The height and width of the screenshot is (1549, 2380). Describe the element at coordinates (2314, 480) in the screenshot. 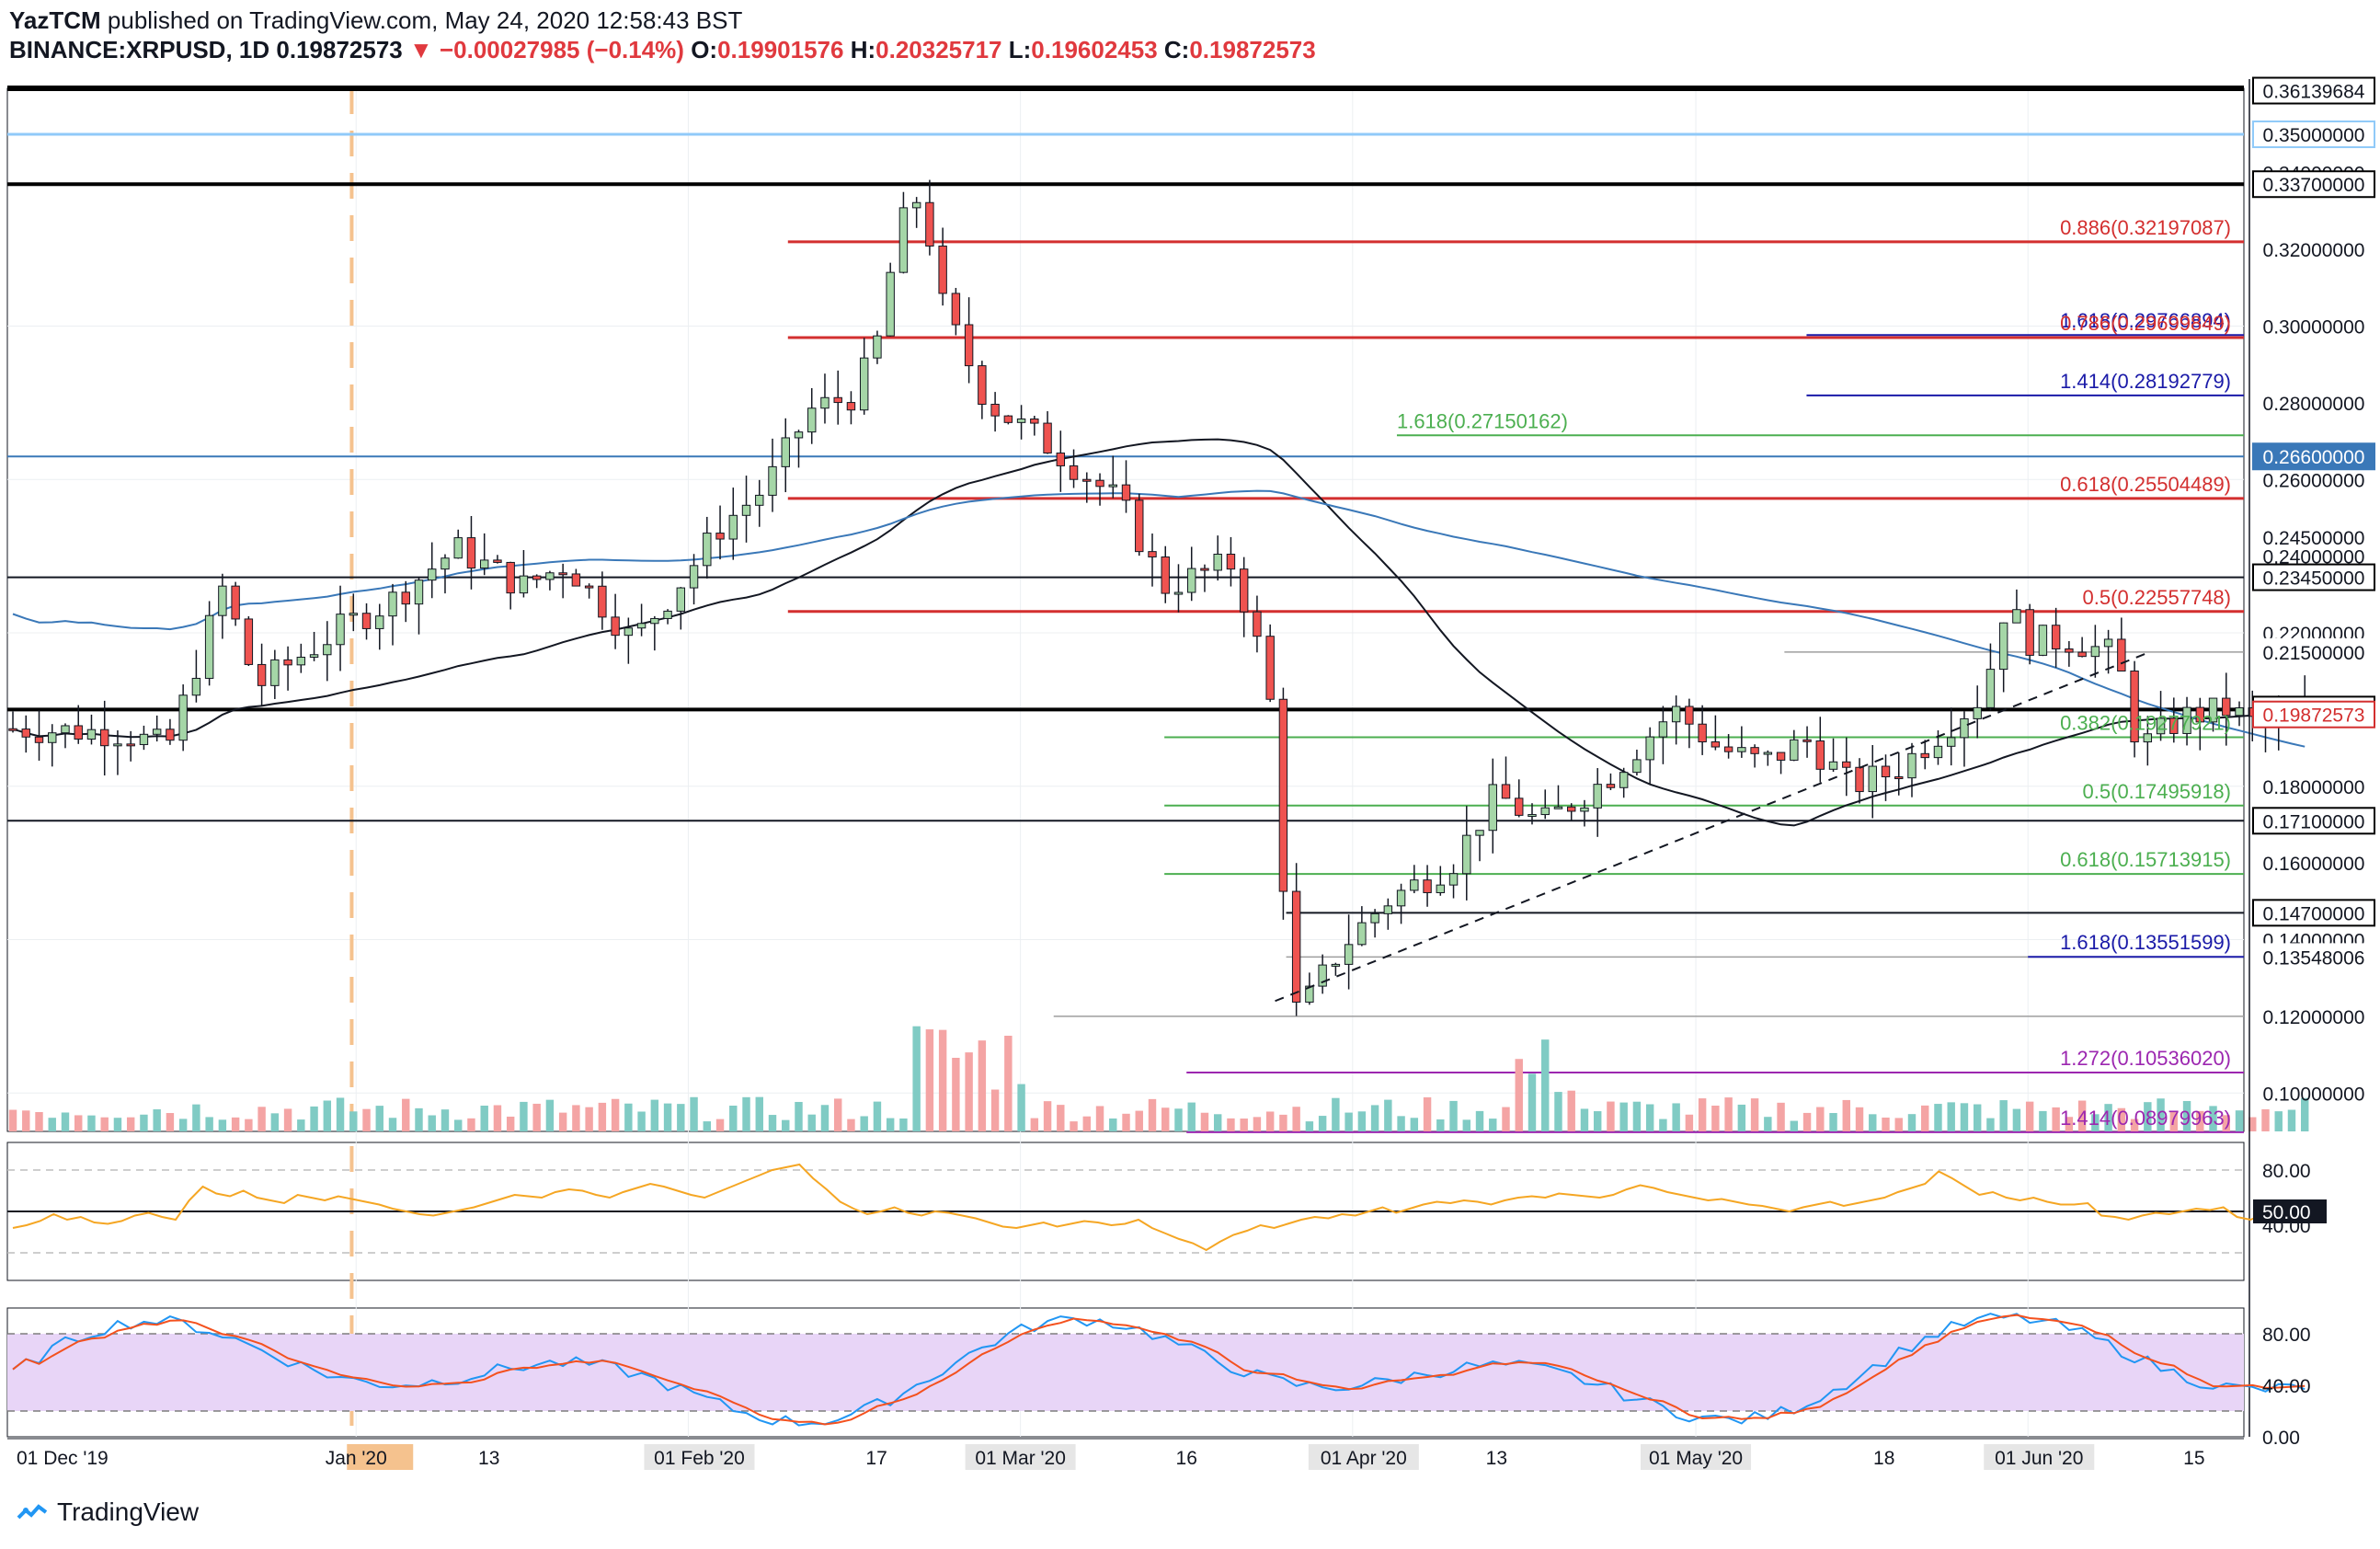

I see `price-tick-label: 0.26000000` at that location.